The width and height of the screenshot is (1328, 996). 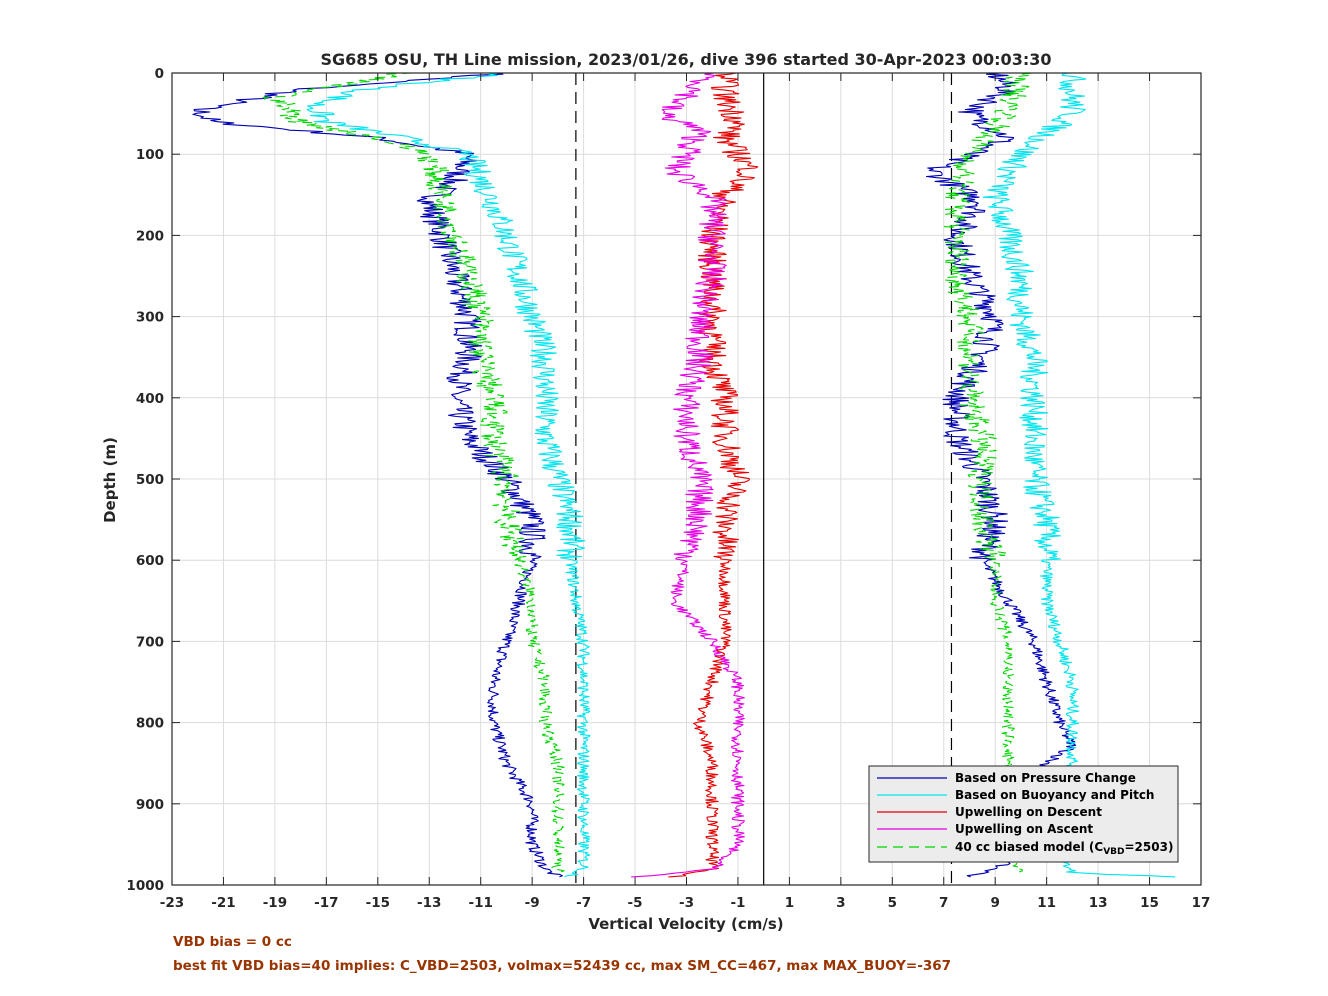 What do you see at coordinates (737, 903) in the screenshot?
I see `x-tick-label: -1` at bounding box center [737, 903].